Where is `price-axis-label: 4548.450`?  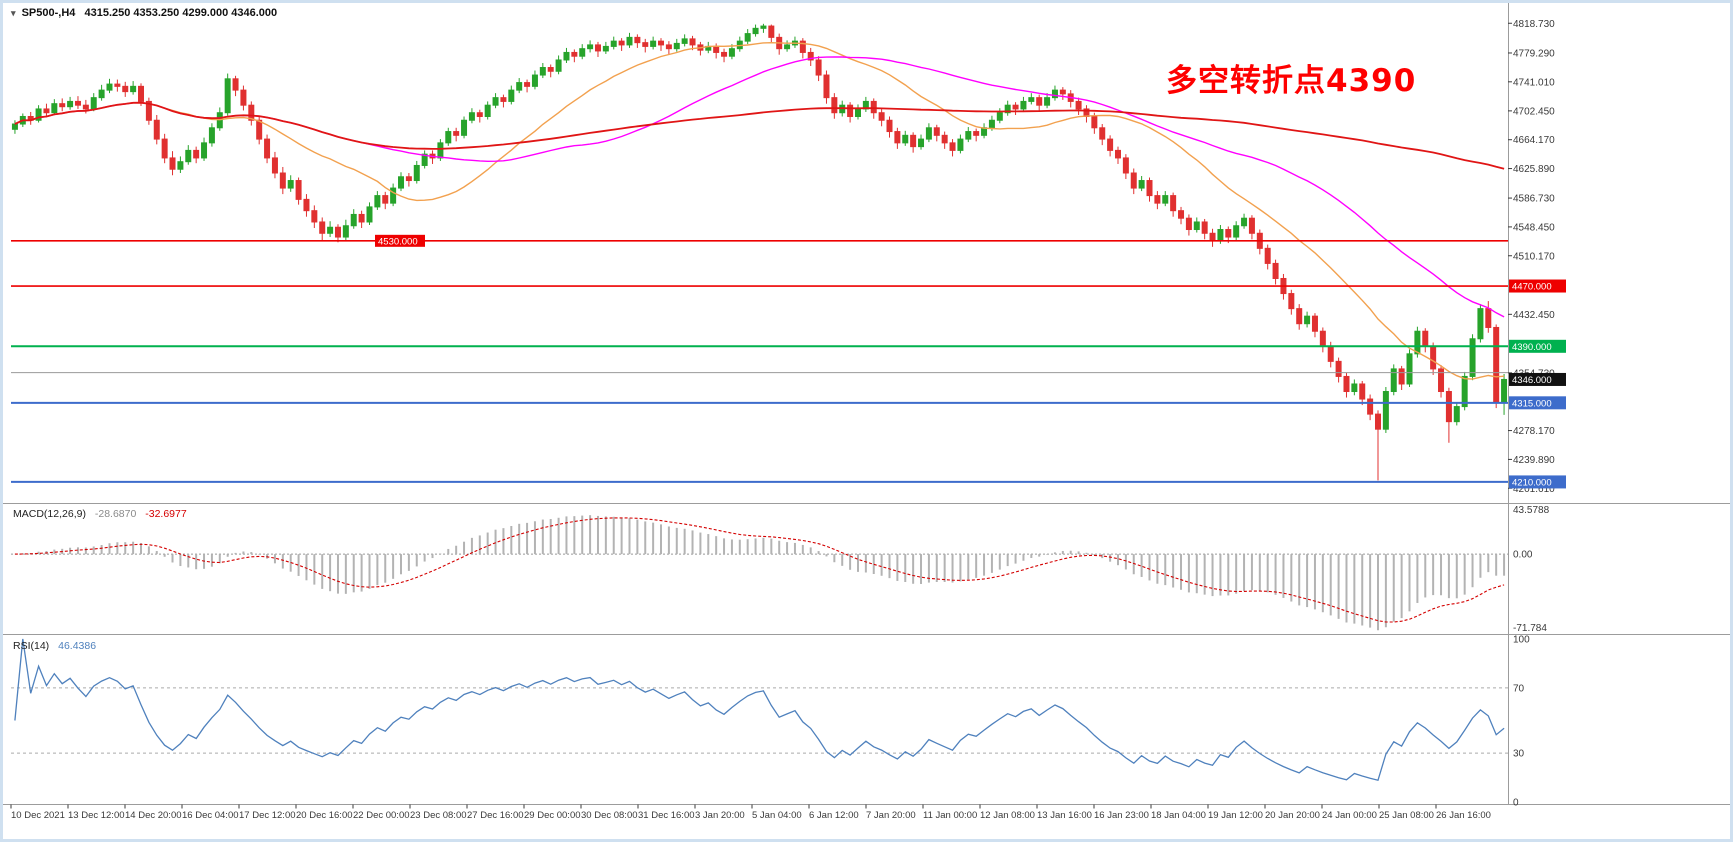 price-axis-label: 4548.450 is located at coordinates (1534, 227).